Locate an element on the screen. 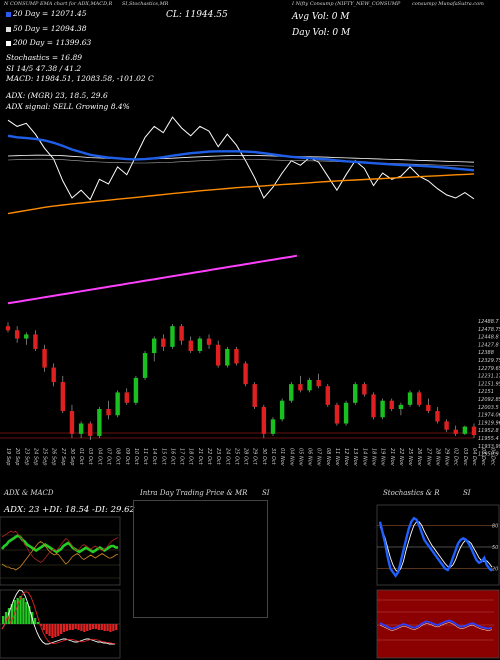 The image size is (500, 660). date-label: 27 Sep is located at coordinates (63, 456).